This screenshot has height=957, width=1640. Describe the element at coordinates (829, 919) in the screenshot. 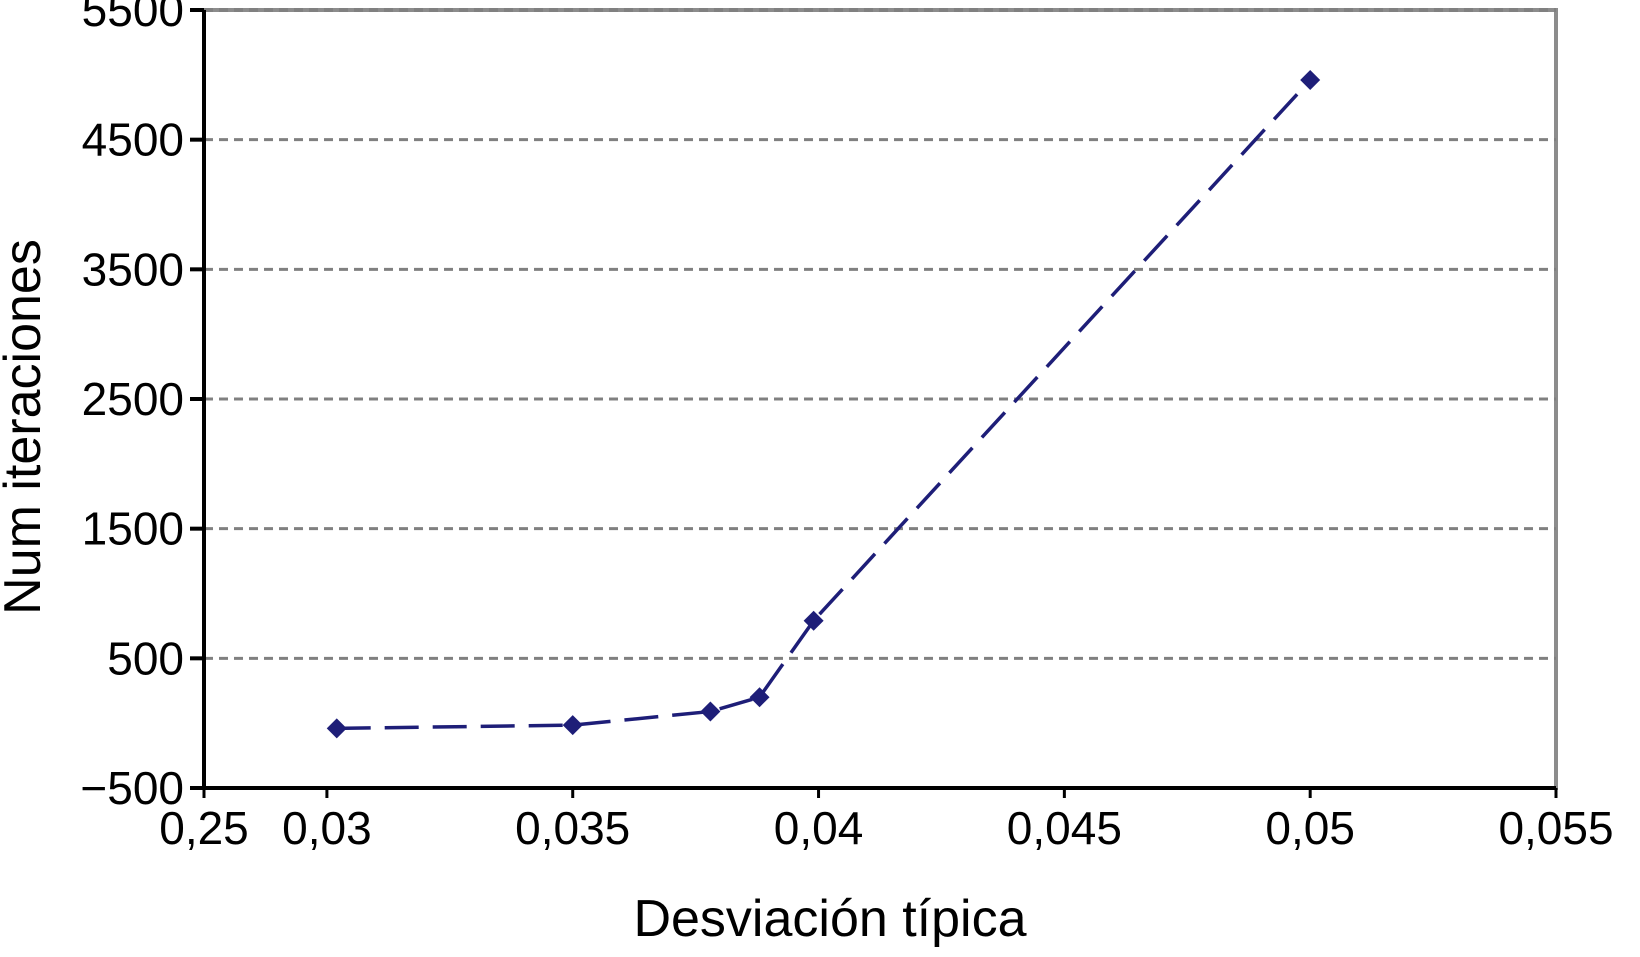

I see `x-axis-title: Desviación típica` at that location.